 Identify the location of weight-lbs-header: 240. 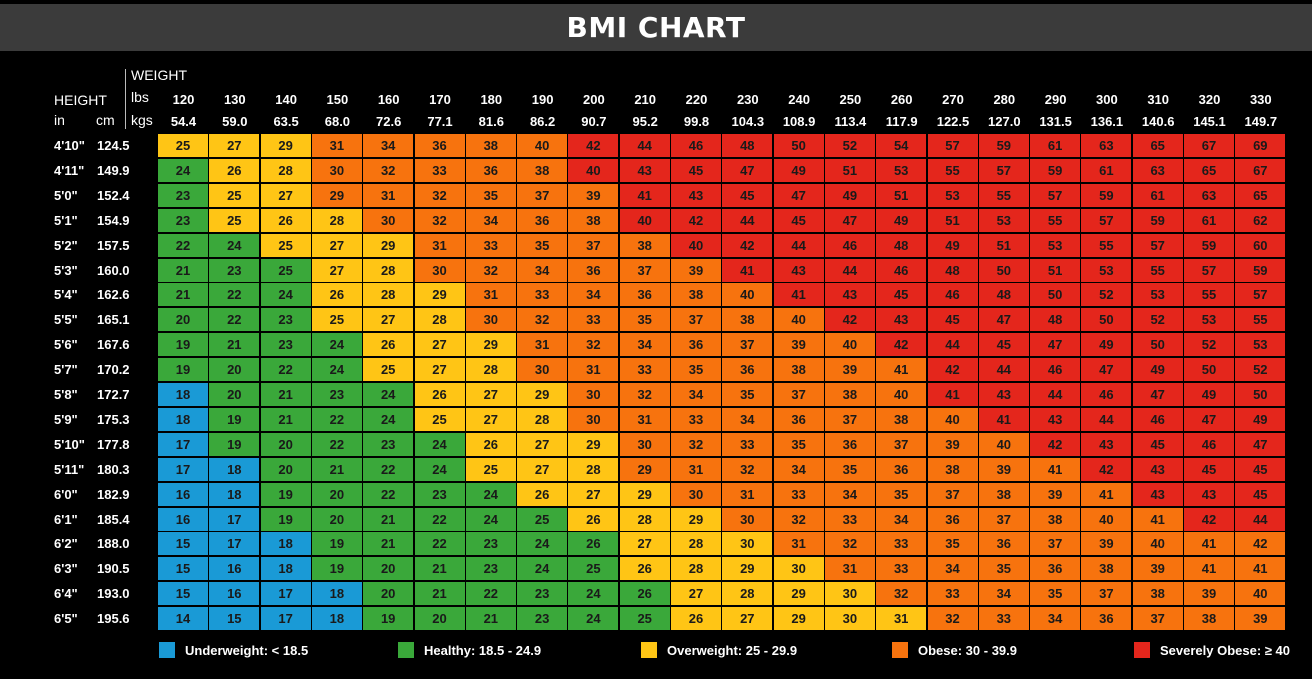
(799, 99).